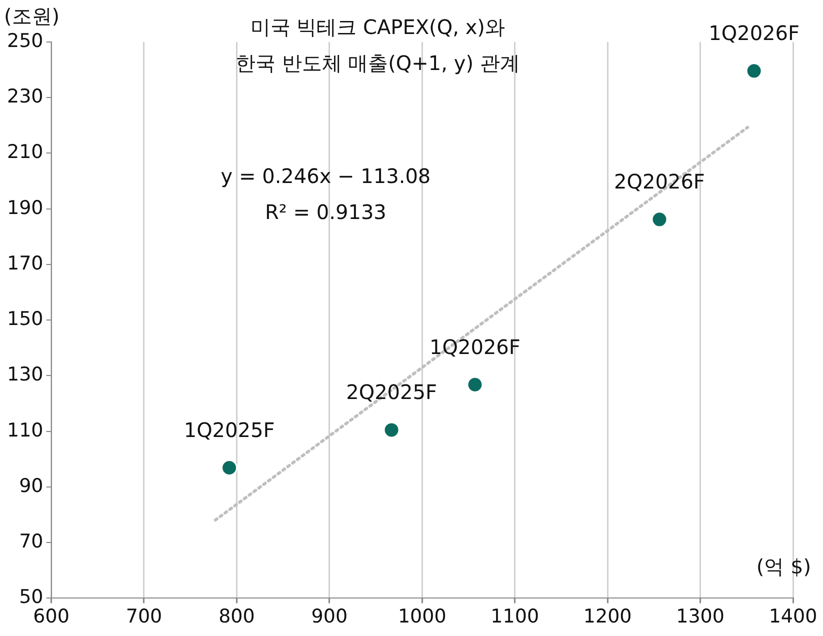 This screenshot has width=823, height=636. What do you see at coordinates (25, 263) in the screenshot?
I see `y-tick-label: 170` at bounding box center [25, 263].